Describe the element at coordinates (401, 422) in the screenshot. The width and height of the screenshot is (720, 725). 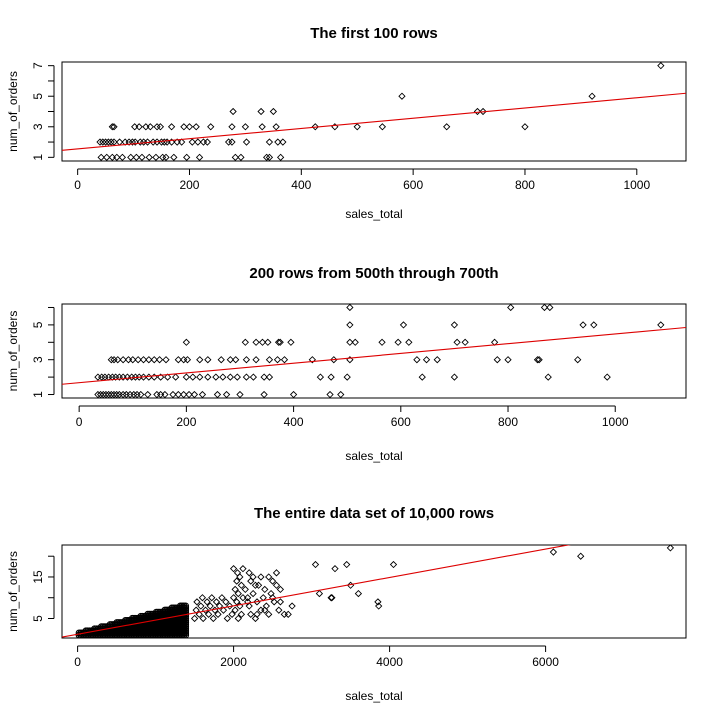
I see `x-tick-label: 600` at that location.